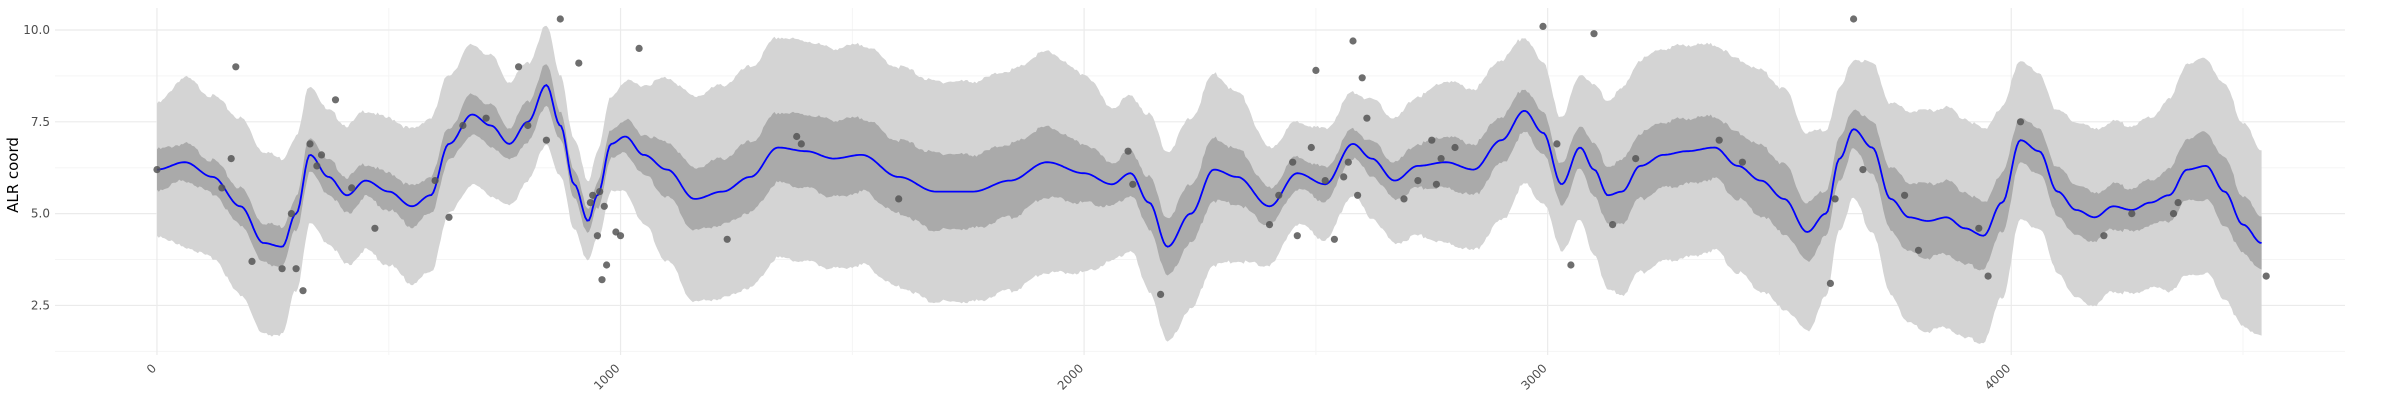  What do you see at coordinates (1070, 376) in the screenshot?
I see `x-tick-label: 2000` at bounding box center [1070, 376].